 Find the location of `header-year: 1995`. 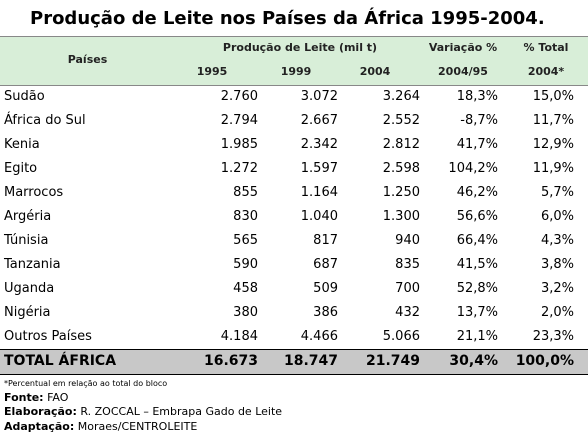

header-year: 1995 is located at coordinates (212, 71).